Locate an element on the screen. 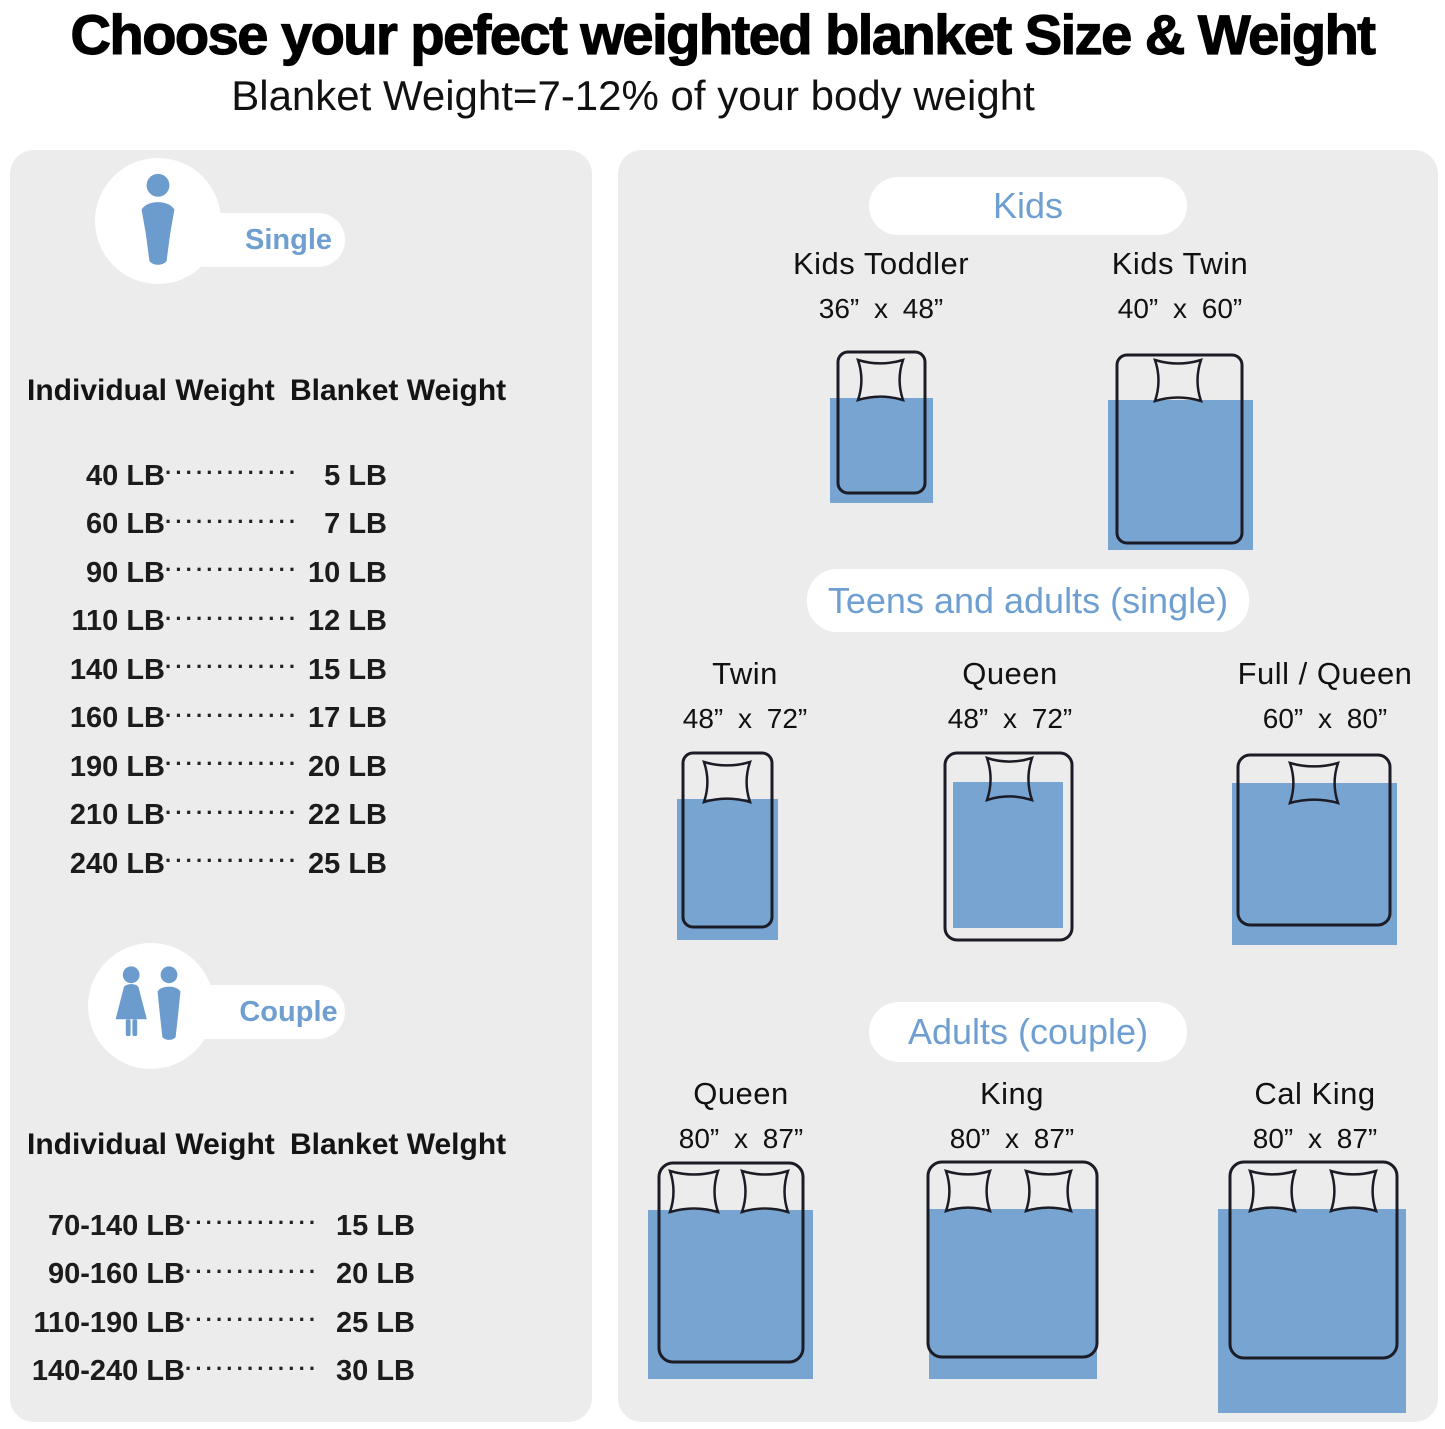  bed-diagram-full-queen is located at coordinates (1314, 850).